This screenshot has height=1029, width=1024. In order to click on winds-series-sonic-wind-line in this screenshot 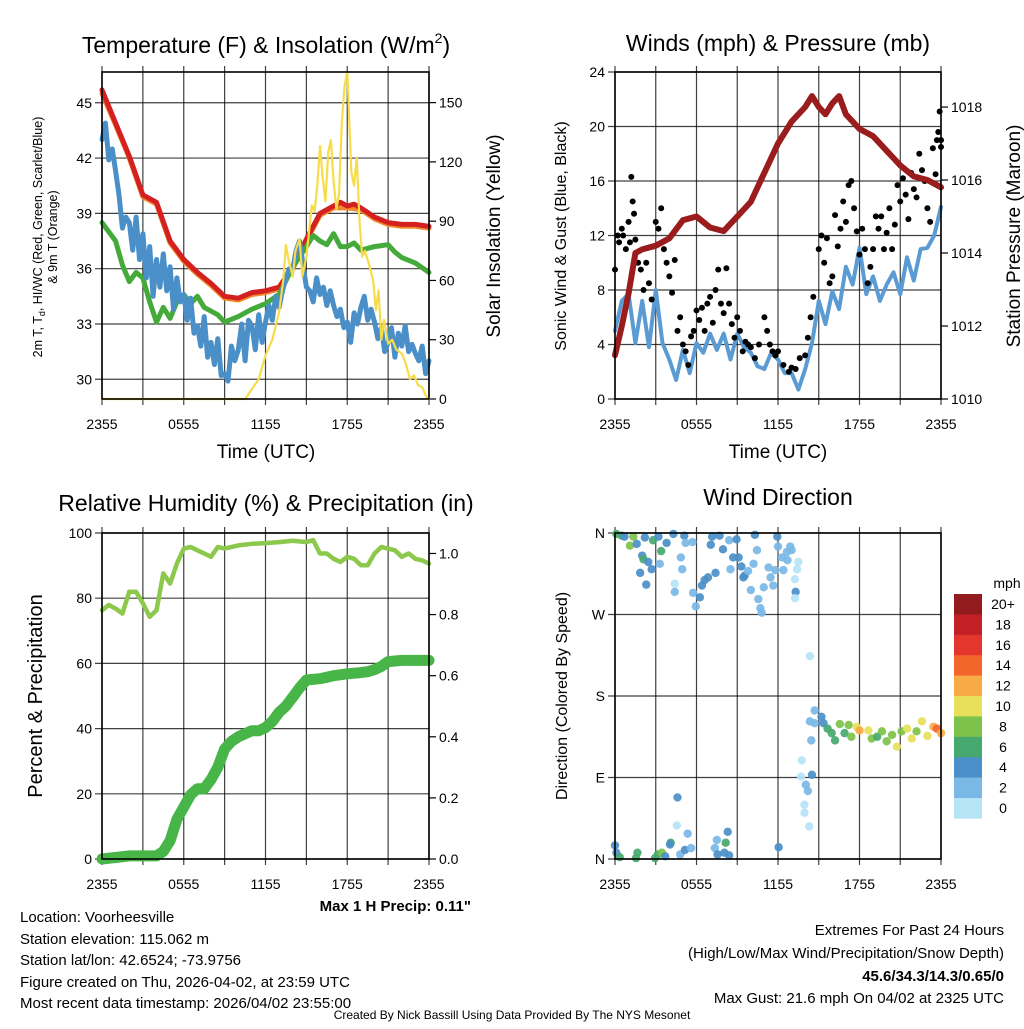, I will do `click(778, 298)`.